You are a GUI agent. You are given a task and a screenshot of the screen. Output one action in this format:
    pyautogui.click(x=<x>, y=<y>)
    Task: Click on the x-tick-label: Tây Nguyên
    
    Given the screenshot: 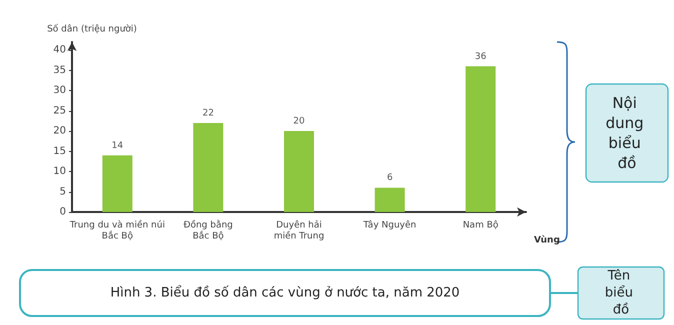 What is the action you would take?
    pyautogui.click(x=389, y=225)
    